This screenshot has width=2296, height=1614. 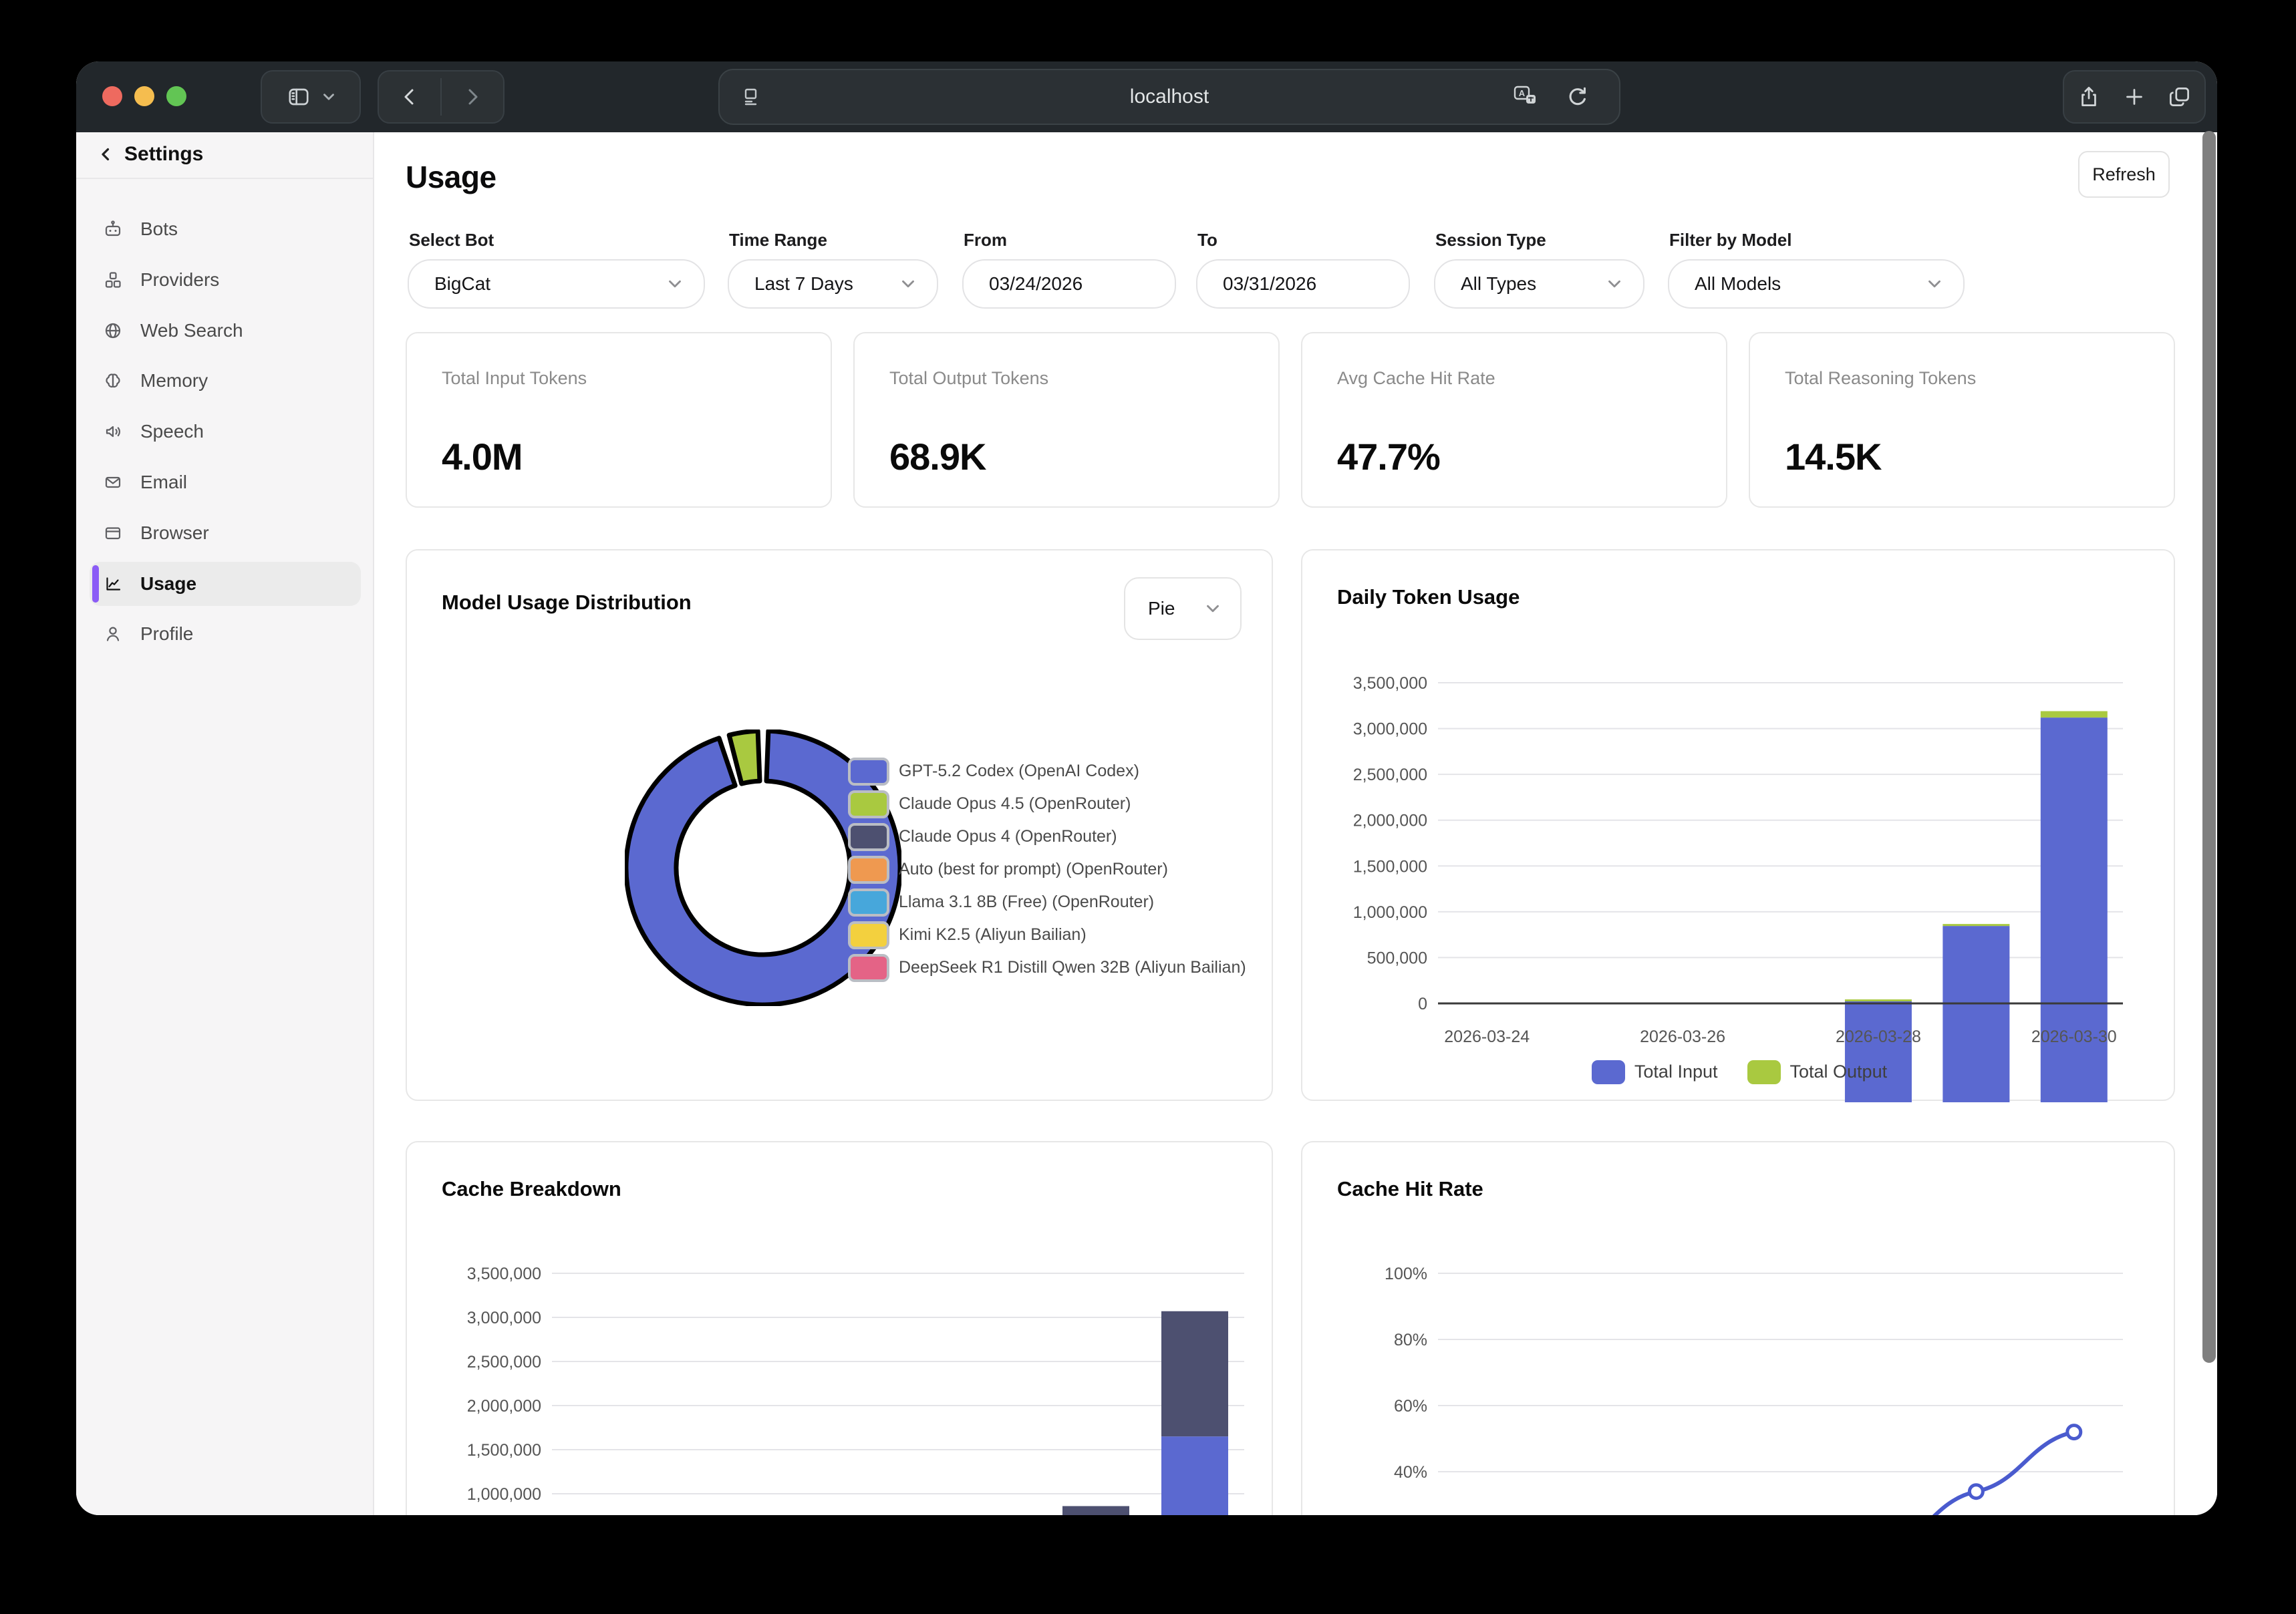 What do you see at coordinates (113, 533) in the screenshot?
I see `browser-icon` at bounding box center [113, 533].